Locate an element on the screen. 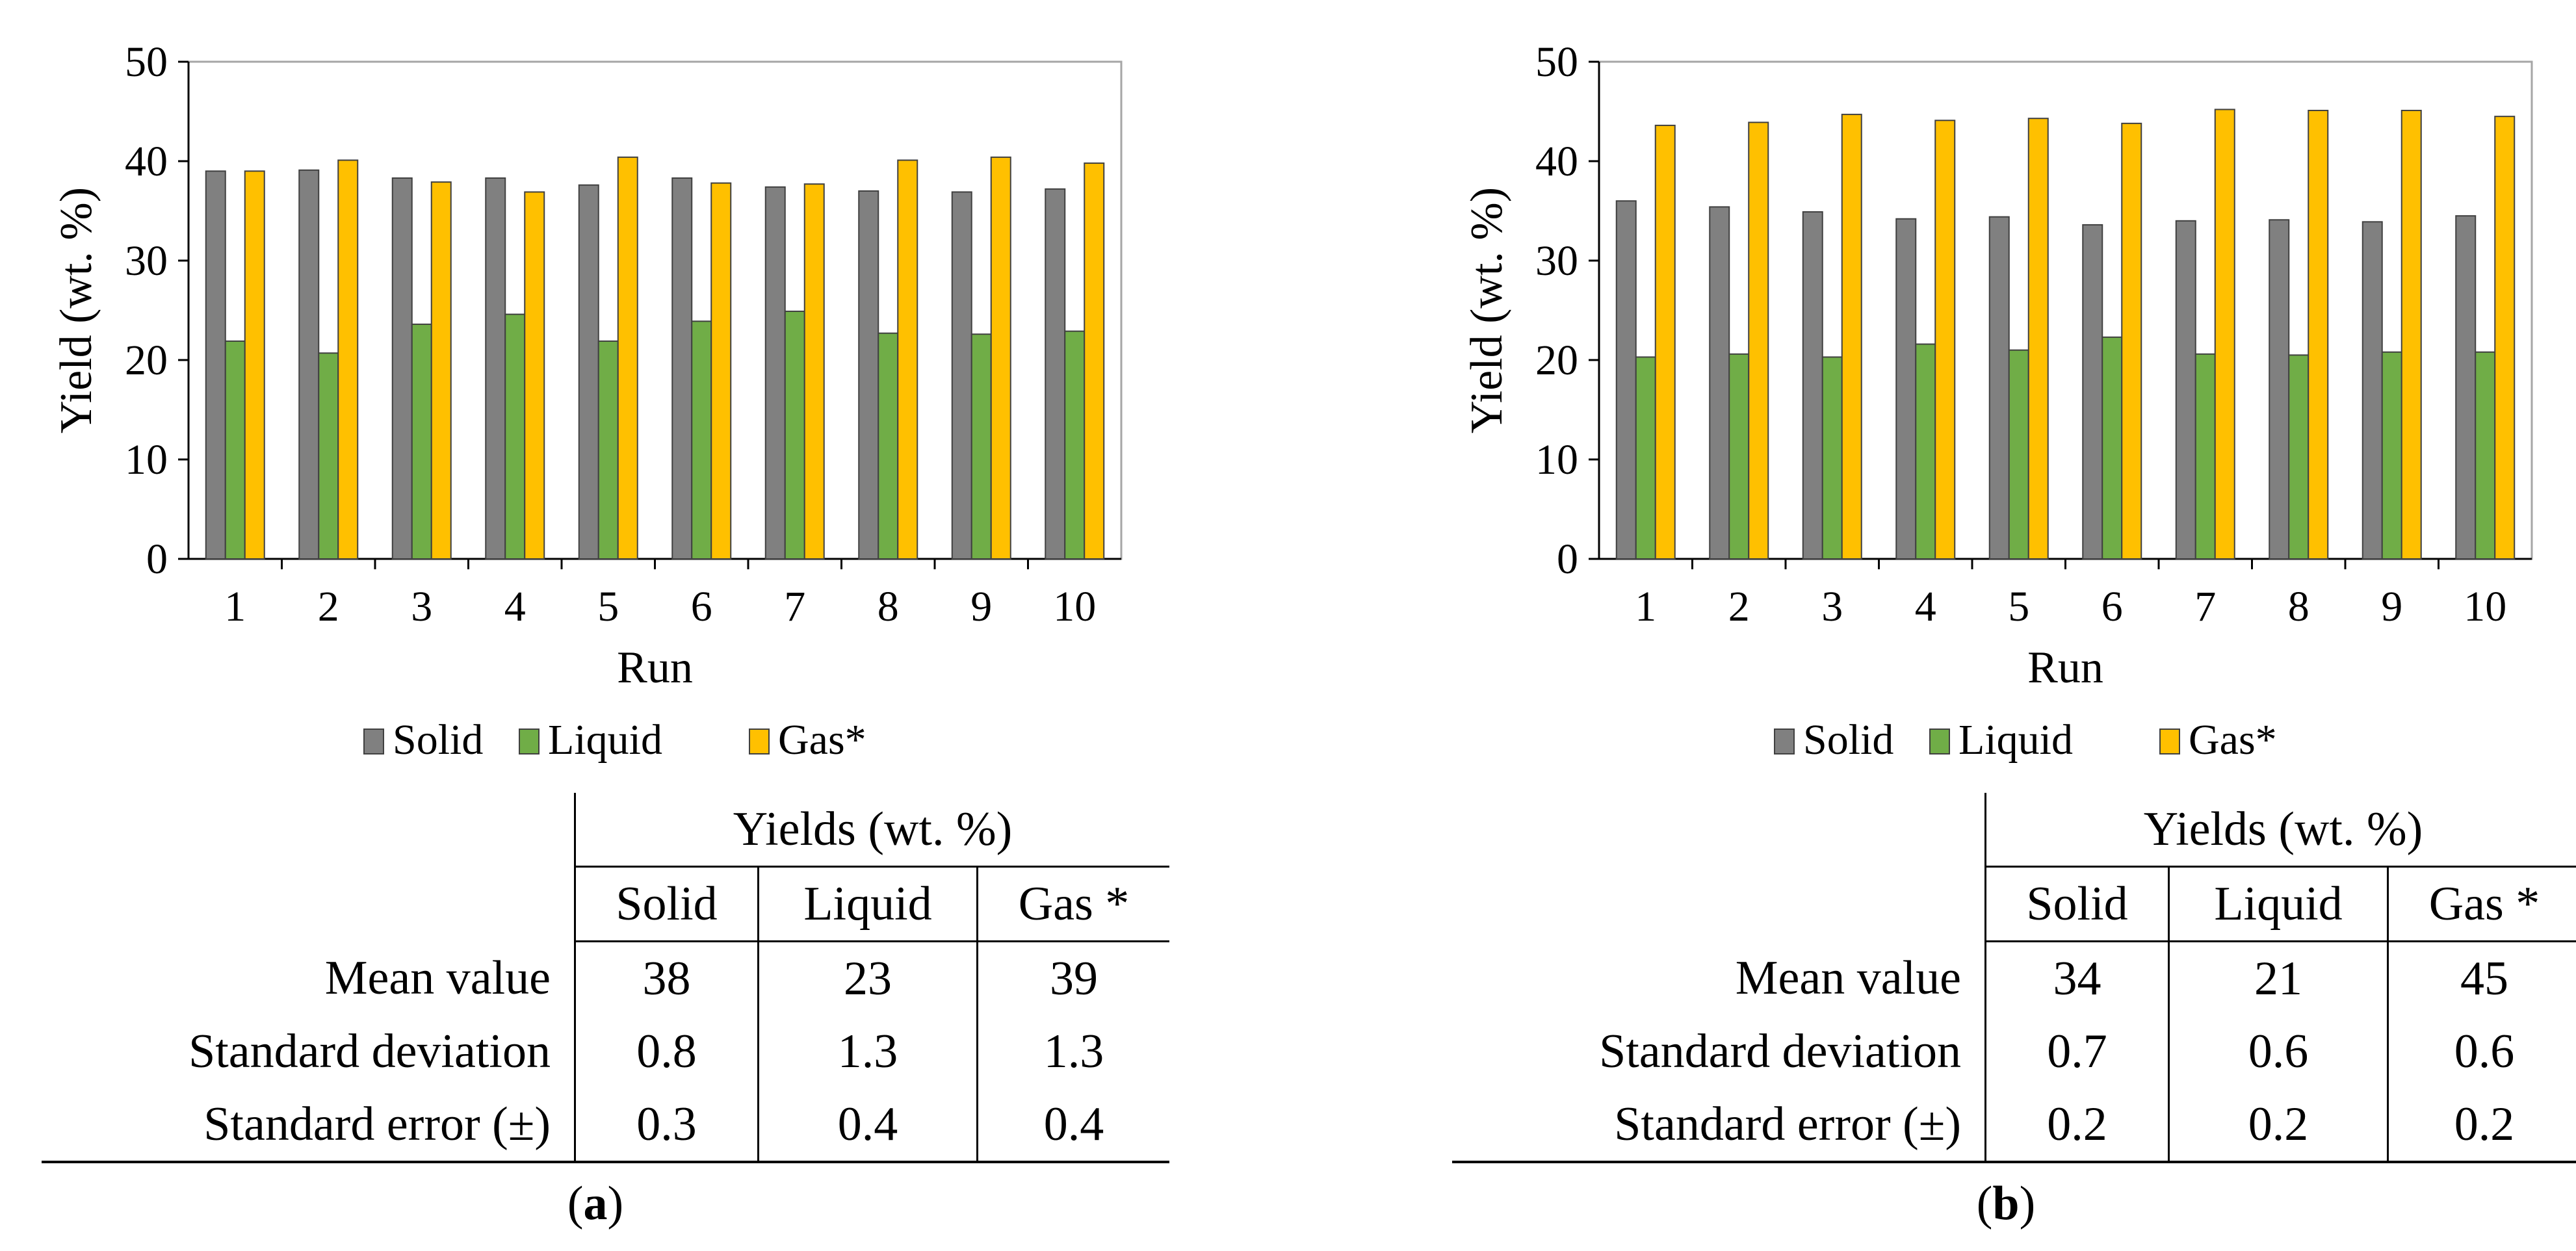 The width and height of the screenshot is (2576, 1251). cell-stdev-liquid: 1.3 is located at coordinates (868, 1051).